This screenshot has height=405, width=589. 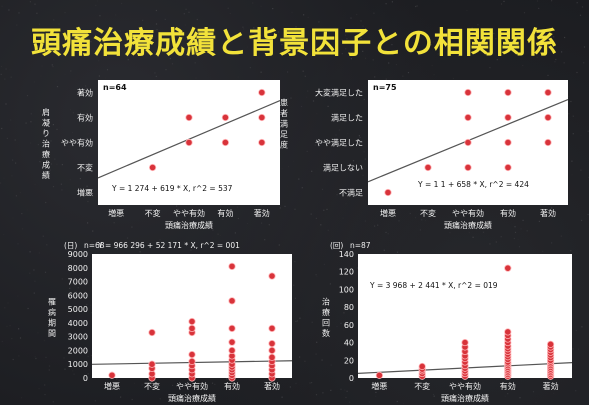 What do you see at coordinates (347, 118) in the screenshot?
I see `y-tick-label: 満足した` at bounding box center [347, 118].